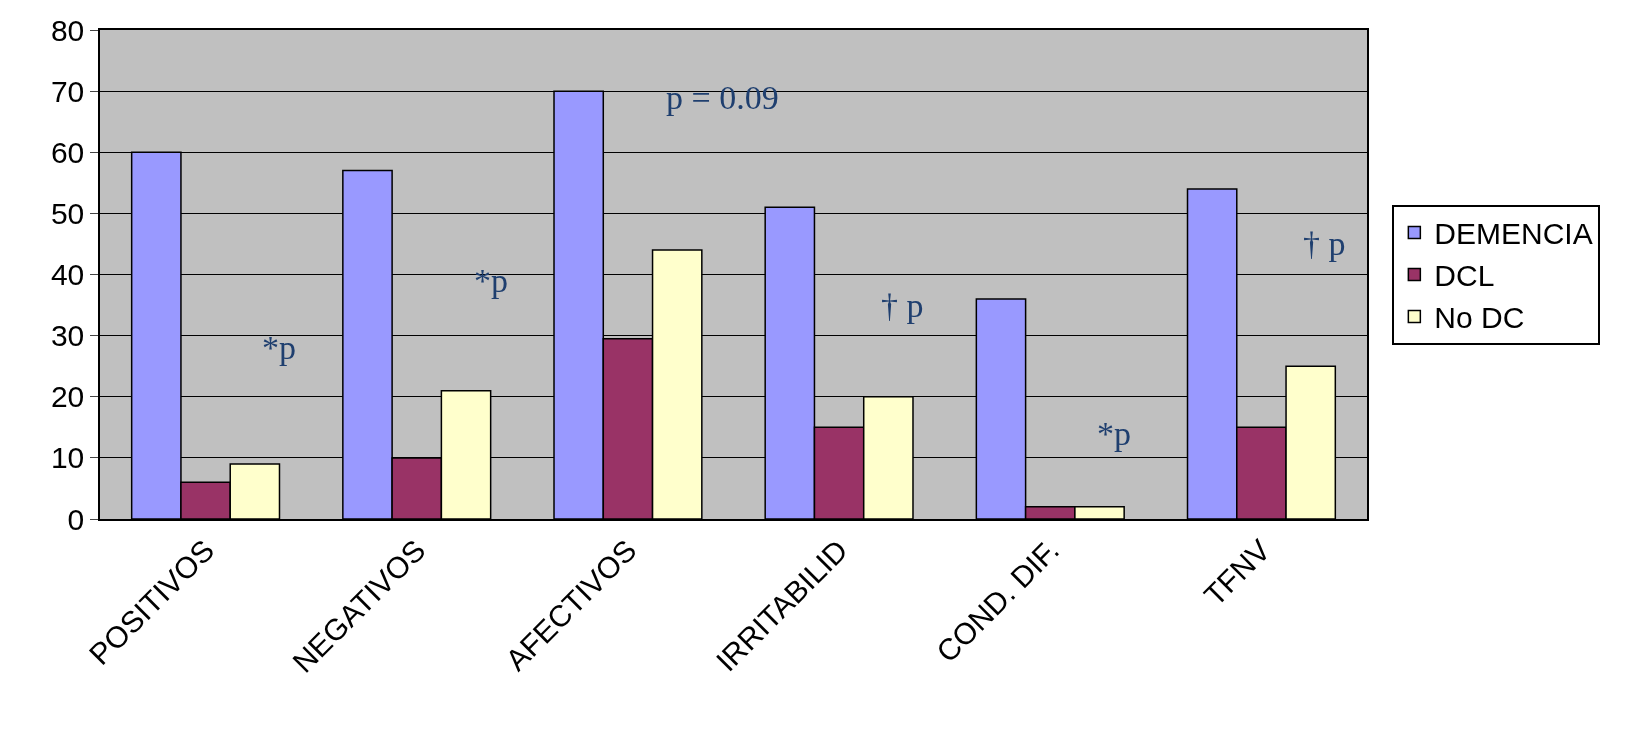  I want to click on y-tick-label: 40, so click(67, 274).